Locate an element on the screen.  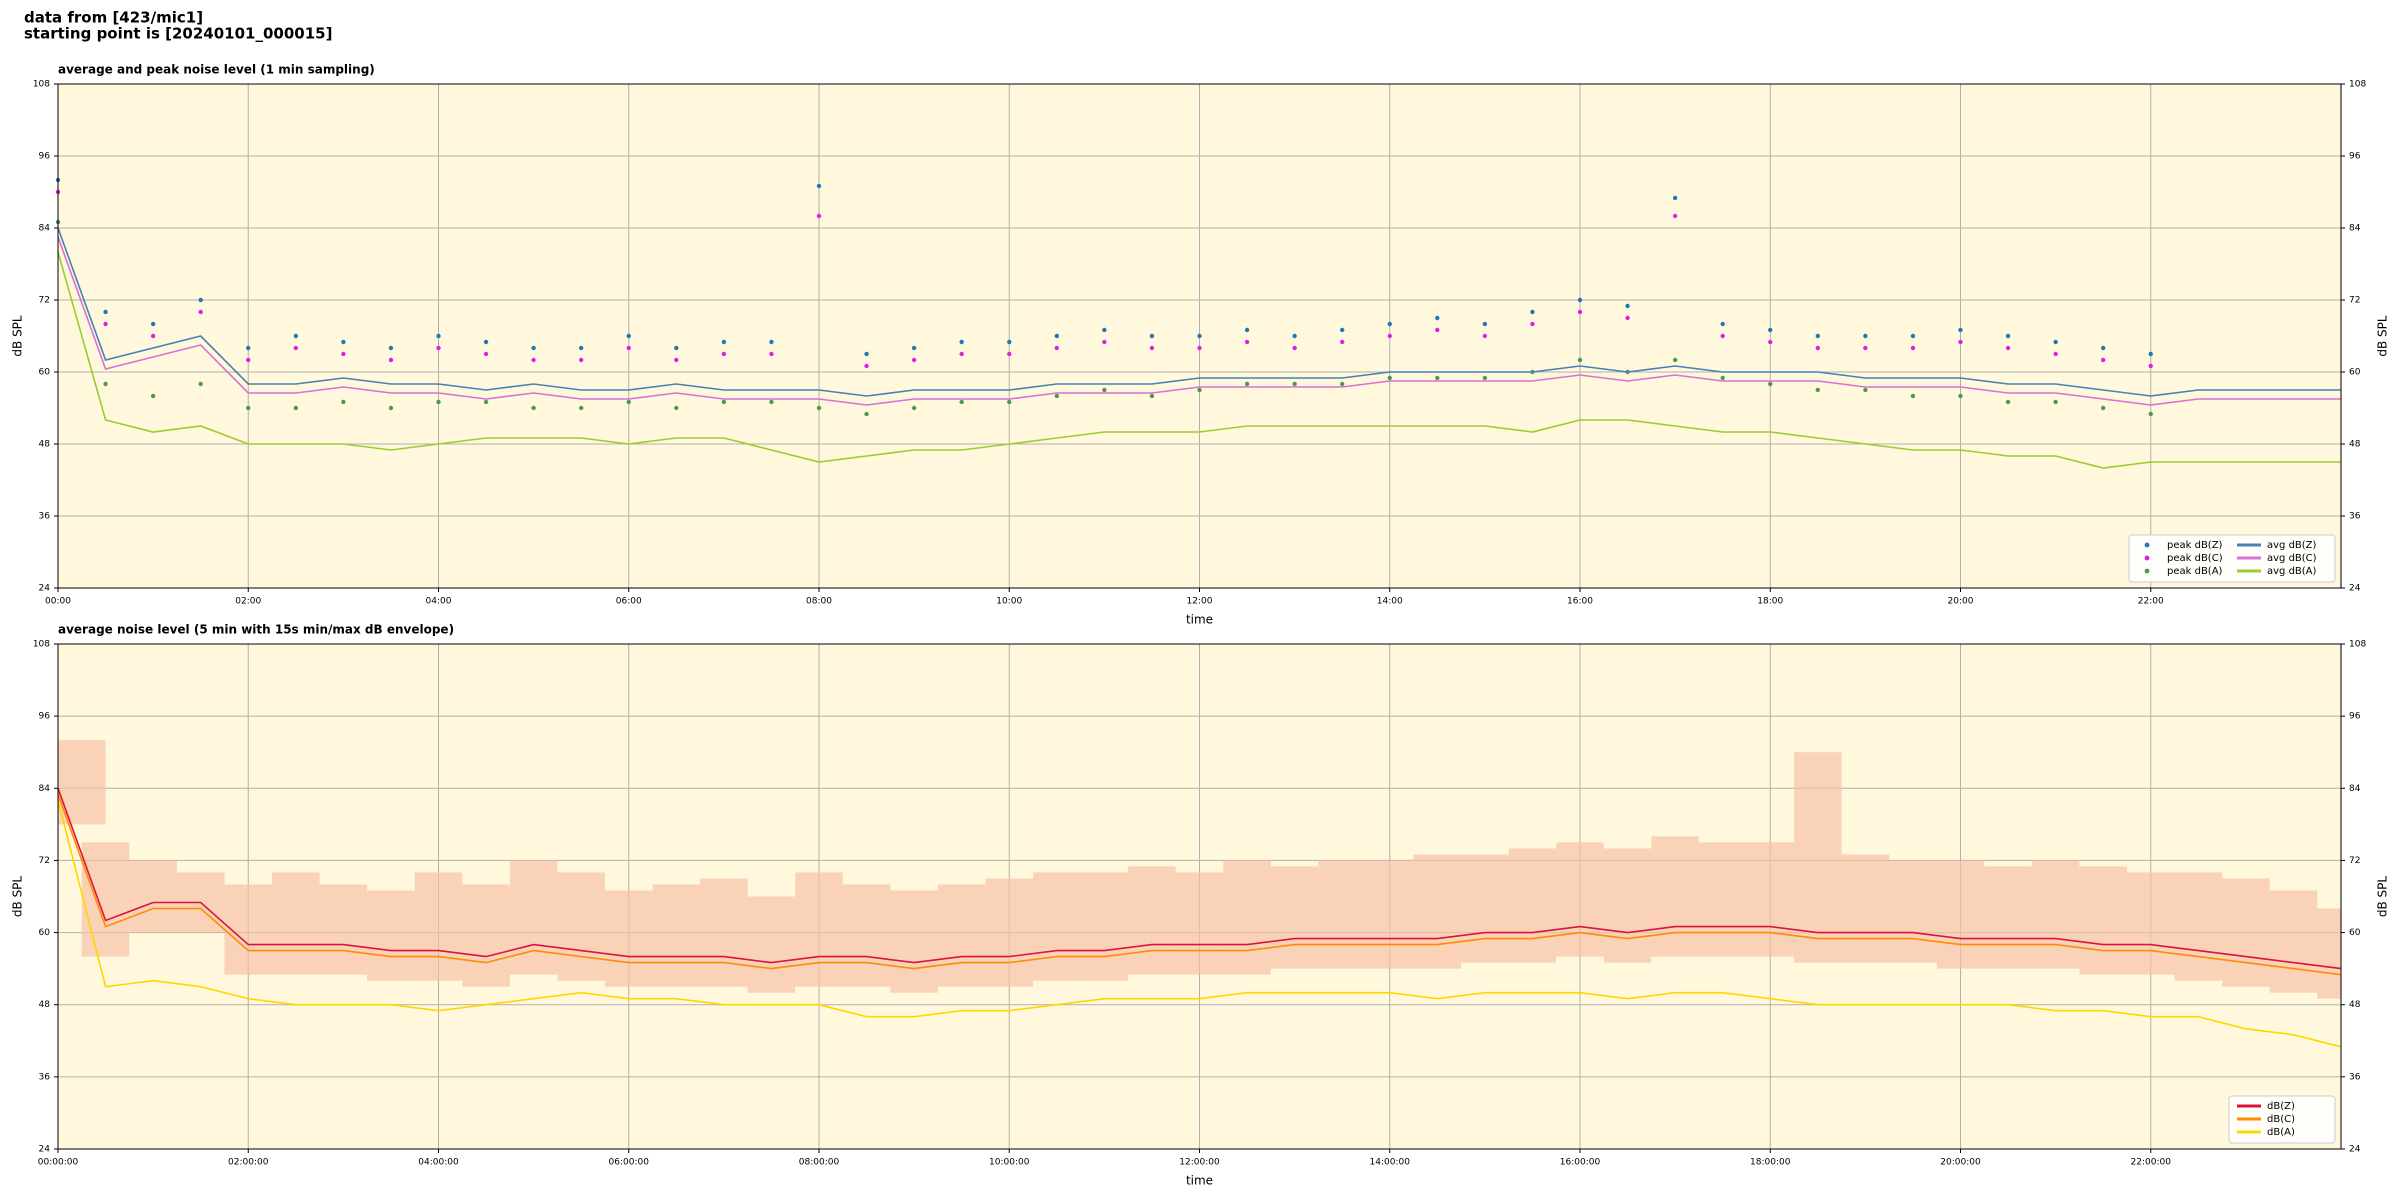
x-tick-label: 06:00:00 is located at coordinates (629, 1163).